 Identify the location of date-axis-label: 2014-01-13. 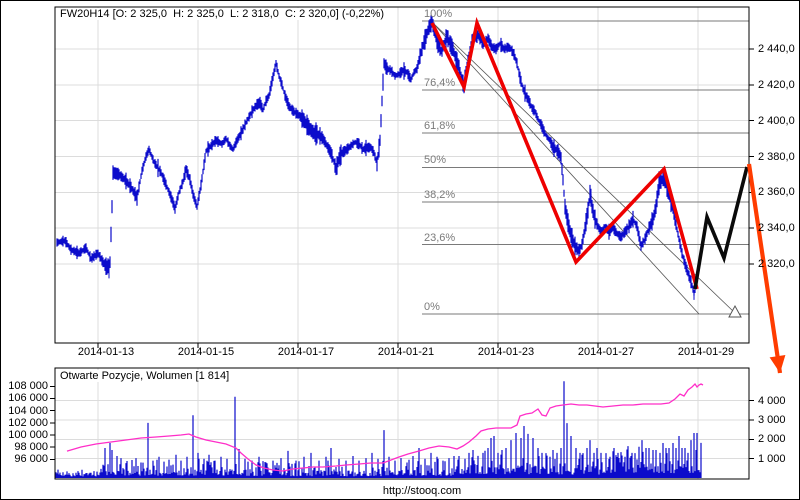
(106, 352).